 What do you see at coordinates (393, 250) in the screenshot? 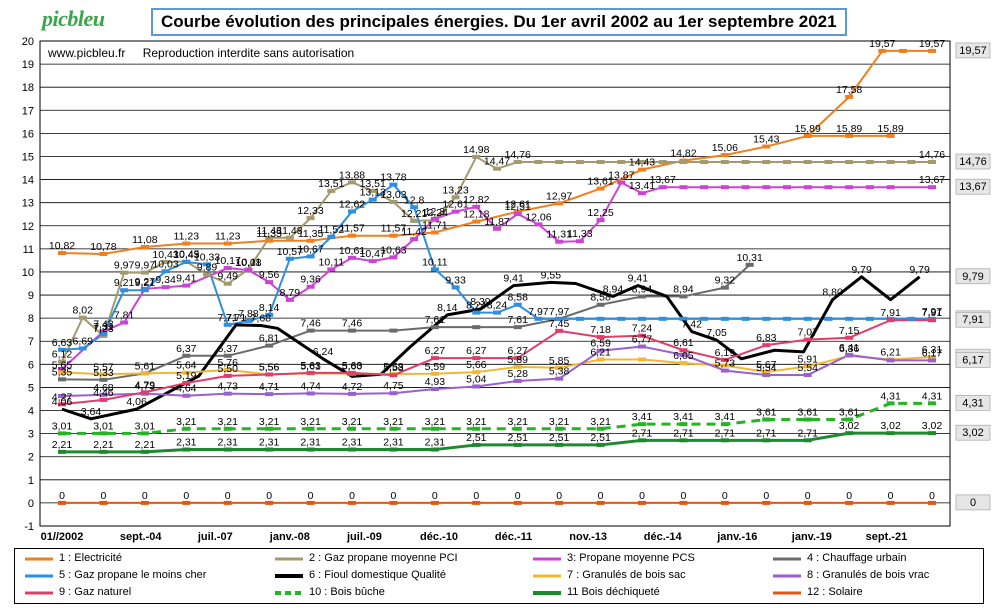
I see `data-label: 10,63` at bounding box center [393, 250].